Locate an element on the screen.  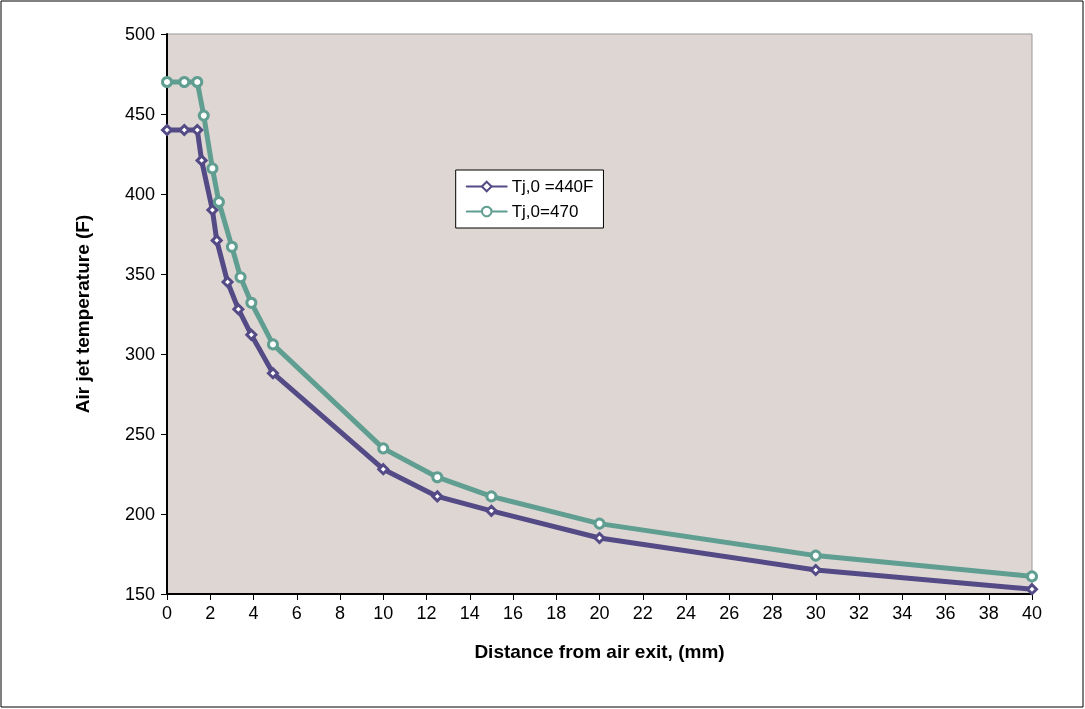
y-tick-label: 200 is located at coordinates (139, 514).